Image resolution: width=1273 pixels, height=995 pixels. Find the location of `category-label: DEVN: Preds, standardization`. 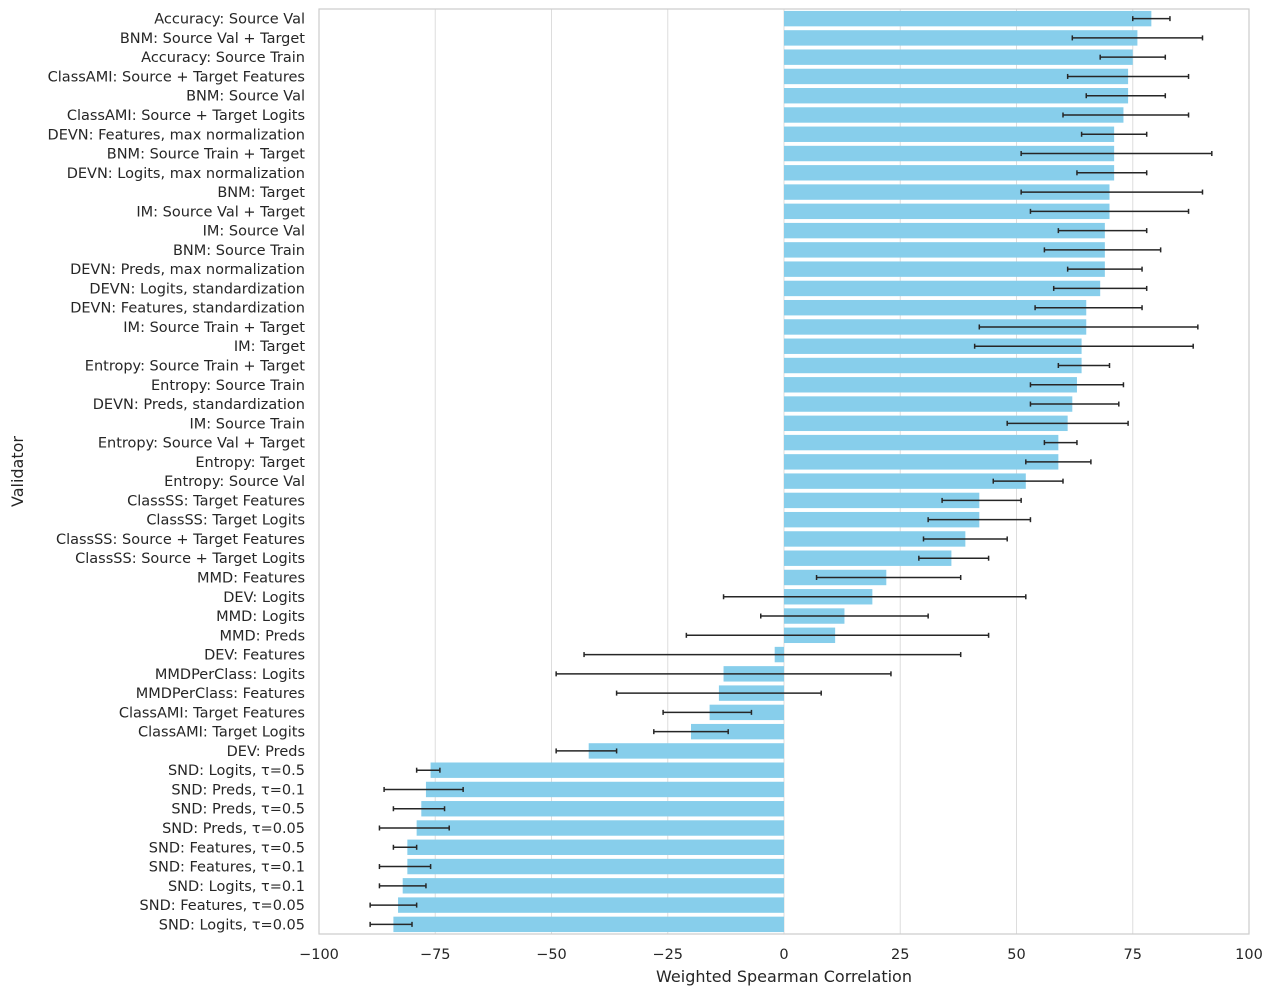

category-label: DEVN: Preds, standardization is located at coordinates (199, 405).